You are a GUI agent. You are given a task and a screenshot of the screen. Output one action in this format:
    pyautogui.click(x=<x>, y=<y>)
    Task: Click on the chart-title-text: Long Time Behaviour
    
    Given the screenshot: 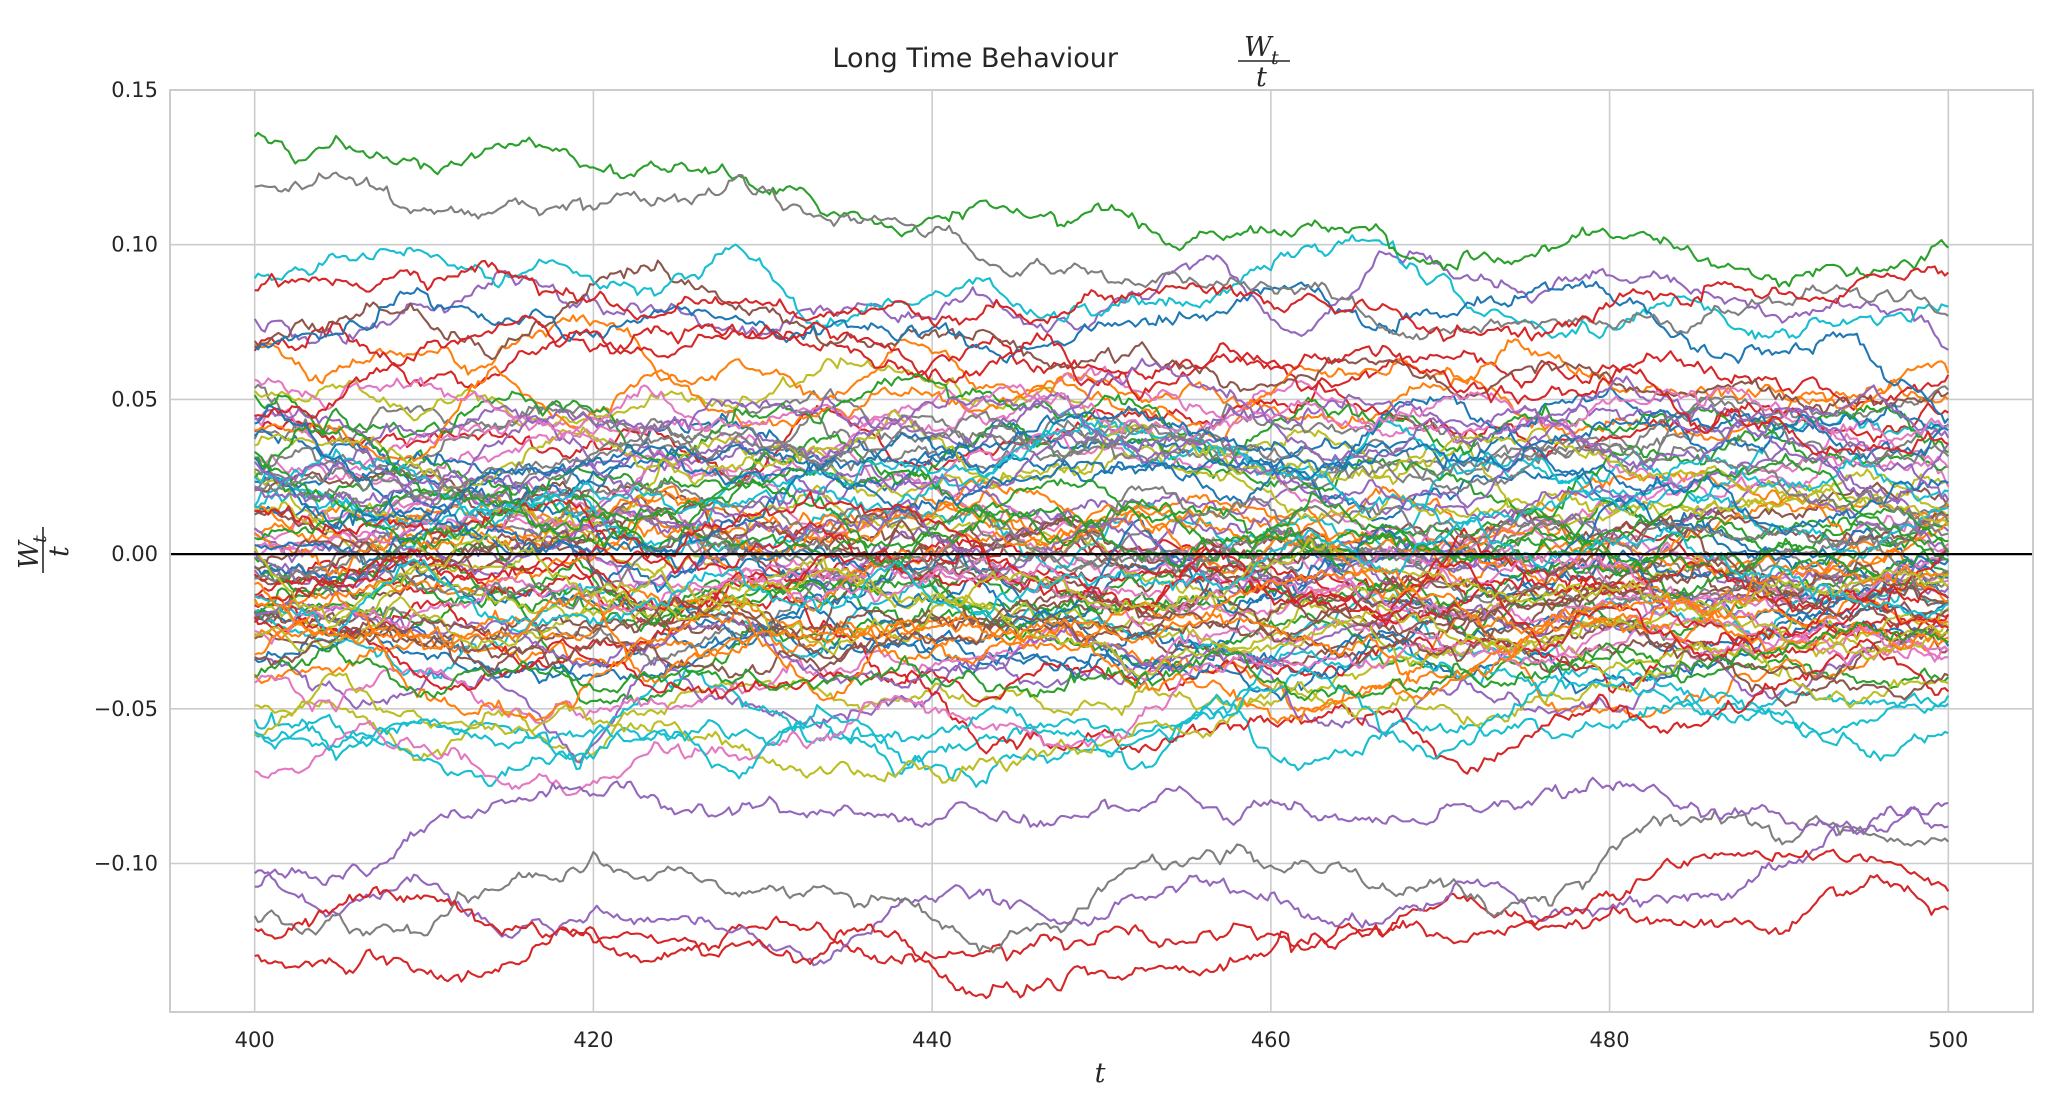 What is the action you would take?
    pyautogui.click(x=975, y=58)
    